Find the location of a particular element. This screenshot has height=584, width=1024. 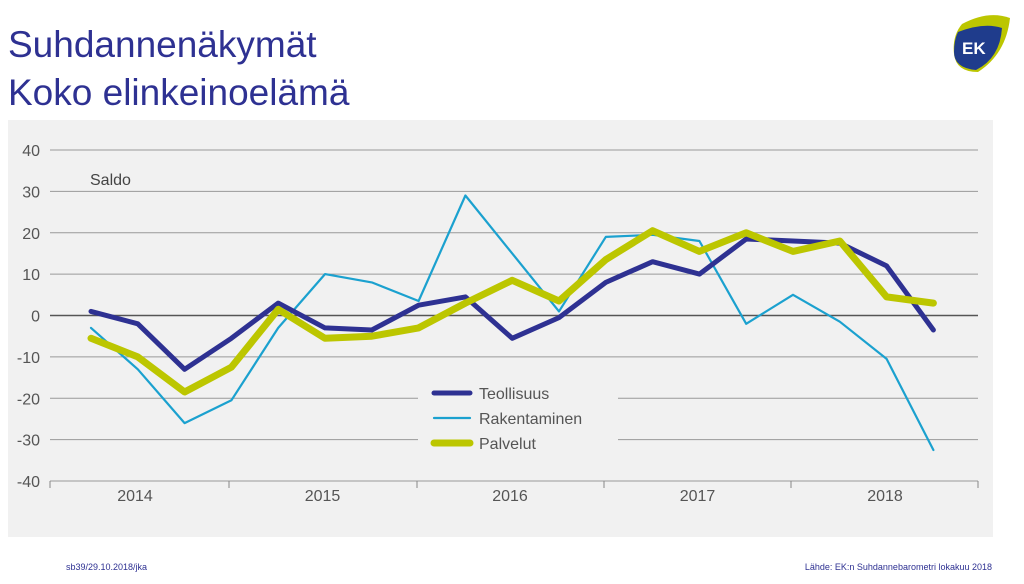

x-tick-label: 2018 is located at coordinates (885, 496).